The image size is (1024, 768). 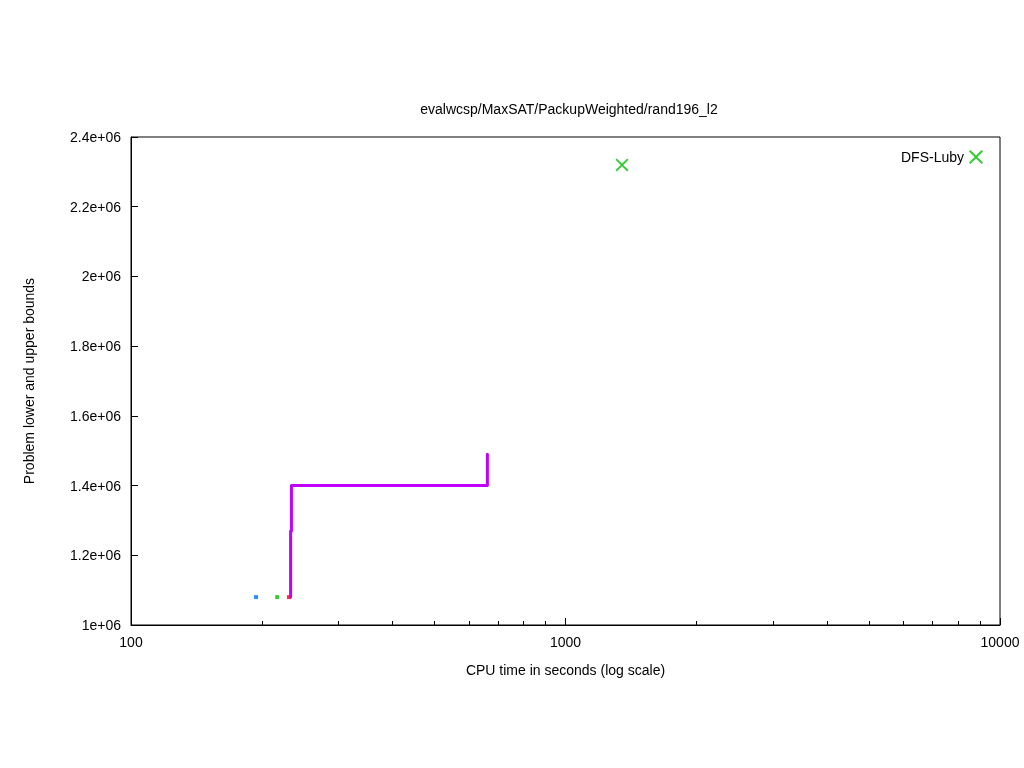 What do you see at coordinates (389, 525) in the screenshot?
I see `line-series` at bounding box center [389, 525].